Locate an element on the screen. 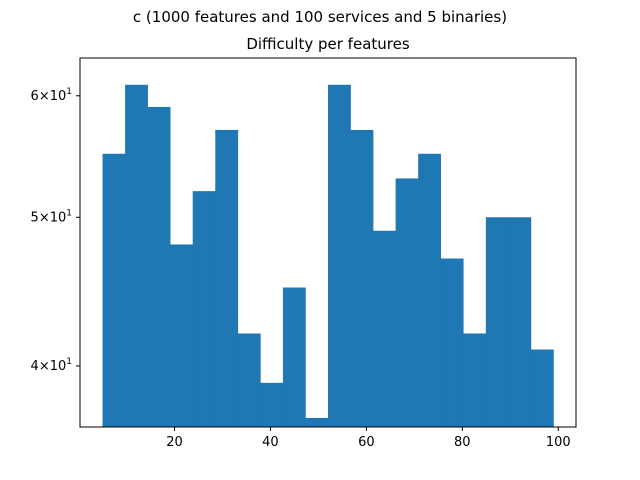 Image resolution: width=640 pixels, height=480 pixels. x-tick-label: 100 is located at coordinates (558, 442).